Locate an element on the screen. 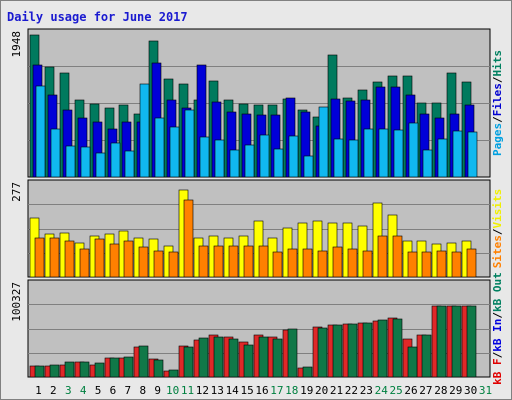 Image resolution: width=512 pixels, height=400 pixels. x-tick-label-day-29: 29 is located at coordinates (455, 390).